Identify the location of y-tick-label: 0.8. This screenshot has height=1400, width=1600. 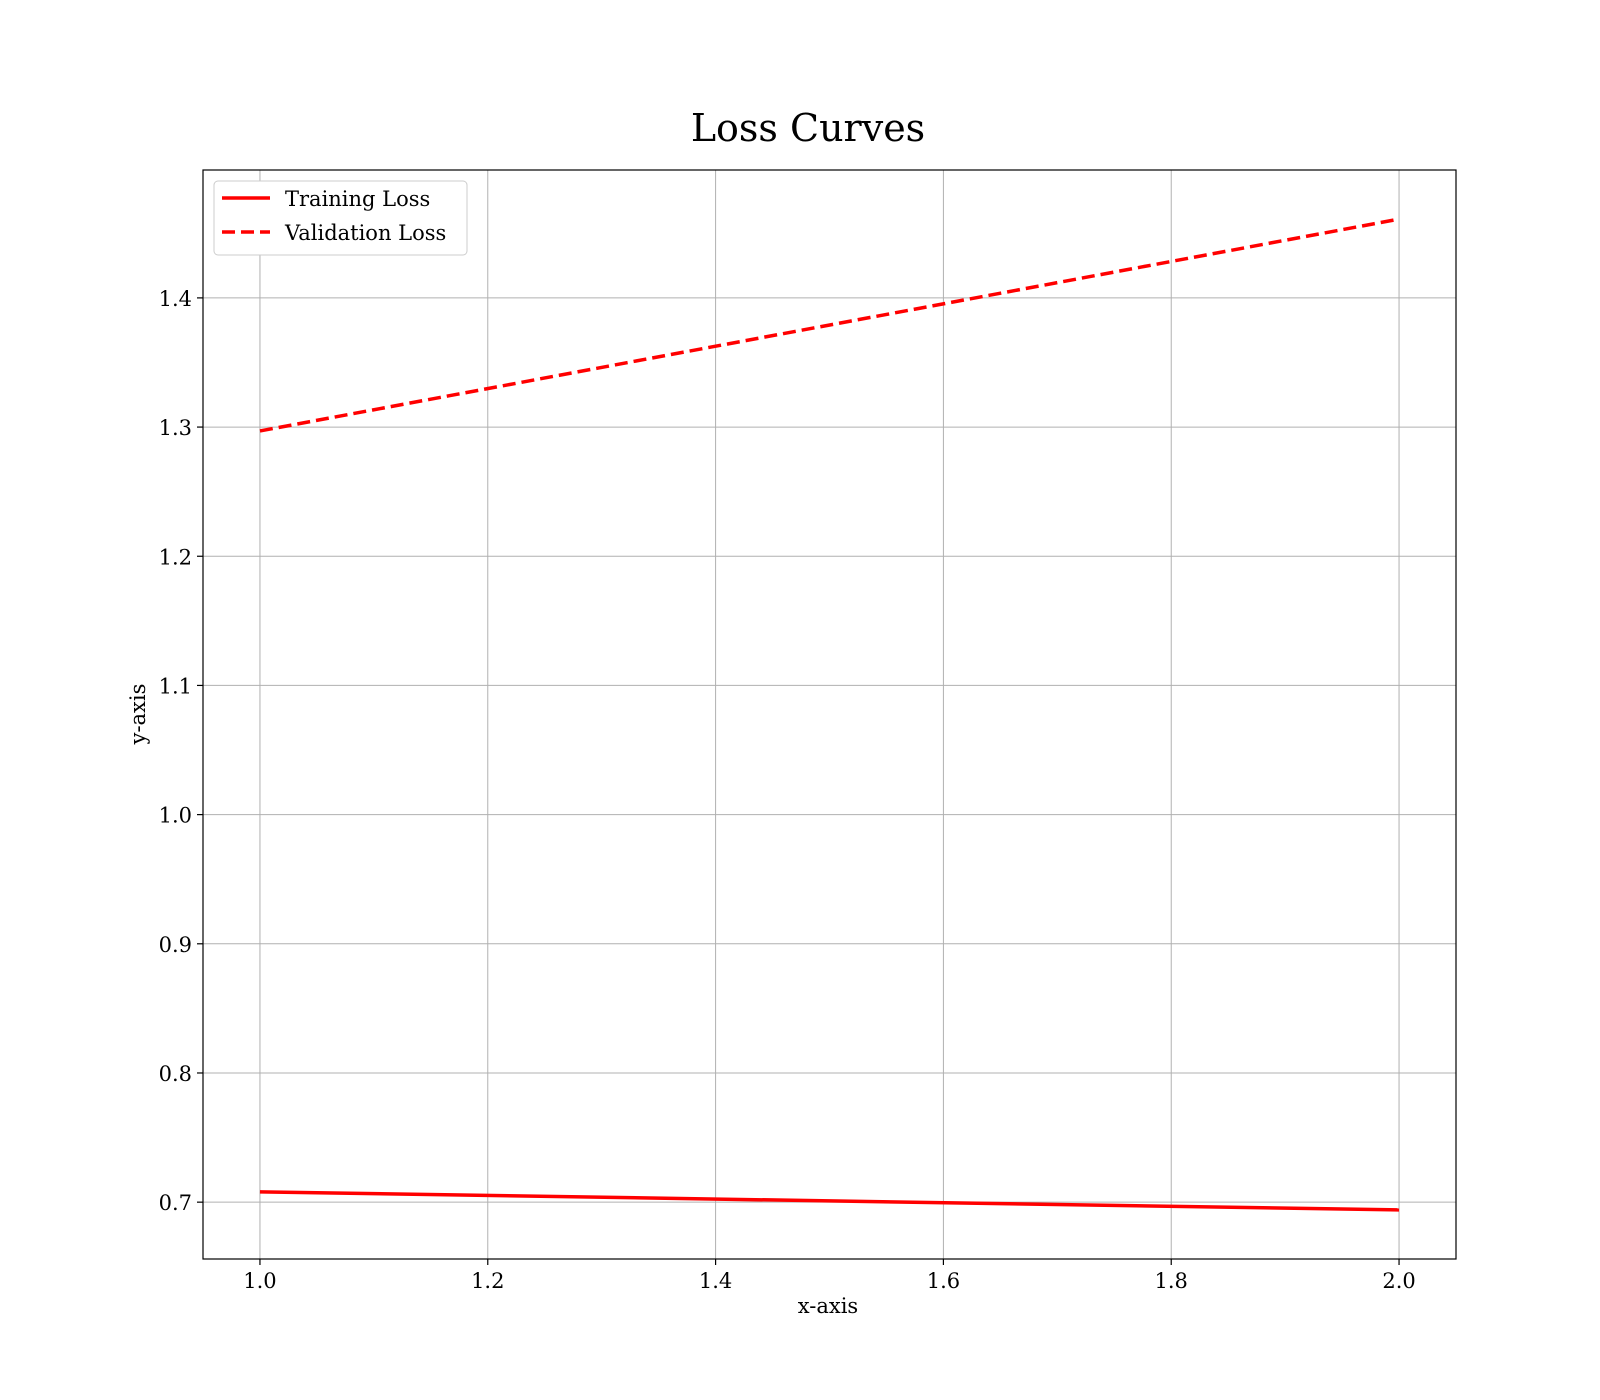
(175, 1074).